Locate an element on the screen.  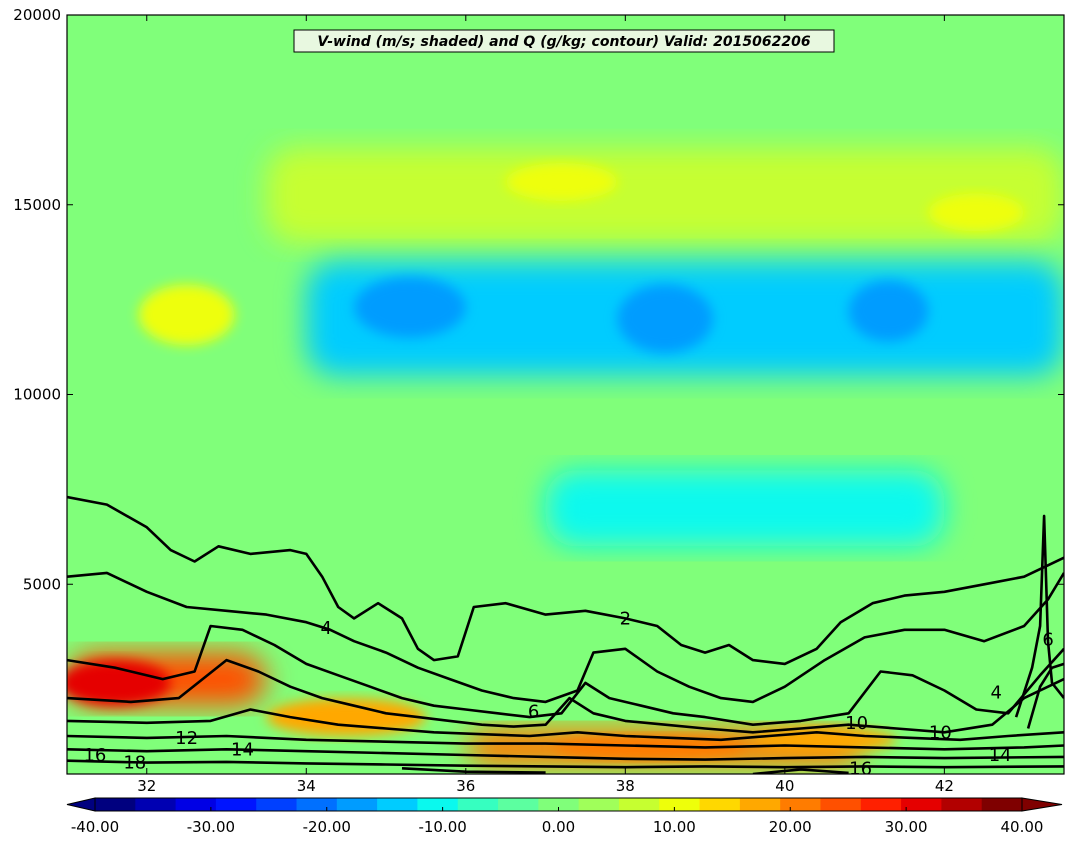
y-tick-label-15000: 15000 is located at coordinates (37, 205).